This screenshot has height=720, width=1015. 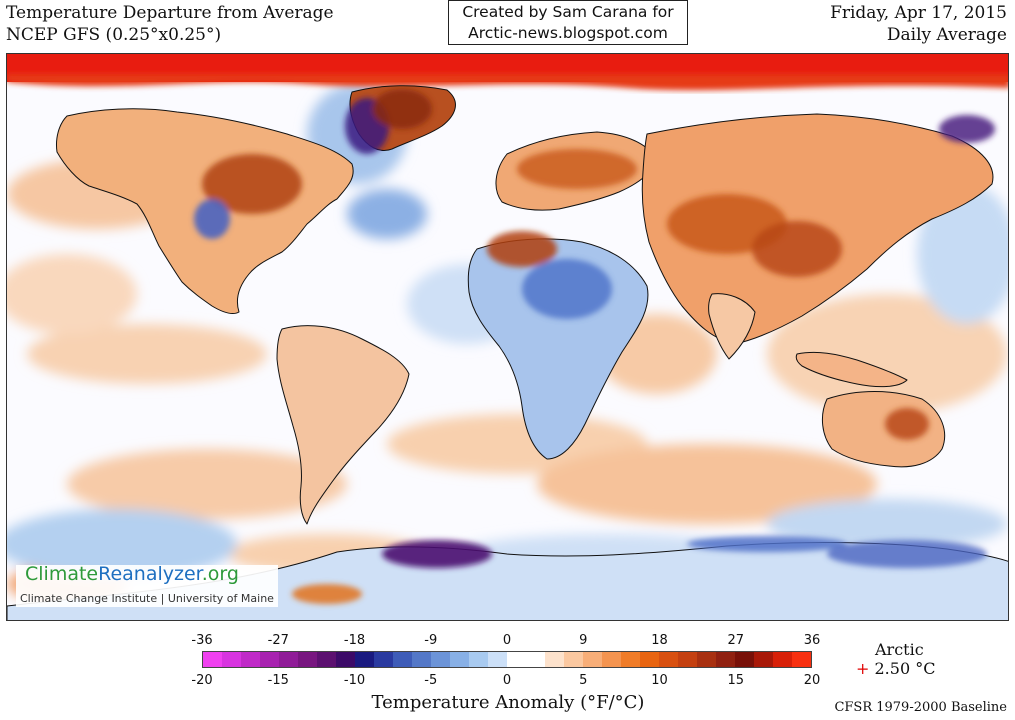 I want to click on celsius-tick-label: 15, so click(x=736, y=680).